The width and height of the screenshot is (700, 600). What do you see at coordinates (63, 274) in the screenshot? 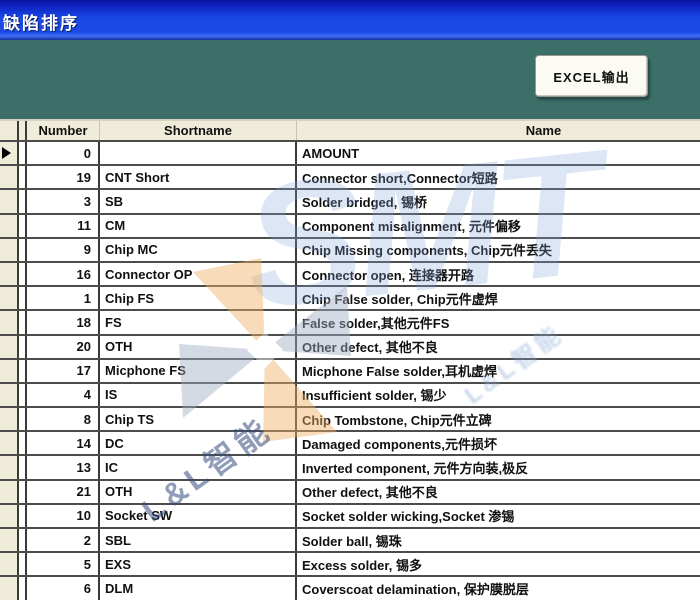
I see `cell-number: 16` at bounding box center [63, 274].